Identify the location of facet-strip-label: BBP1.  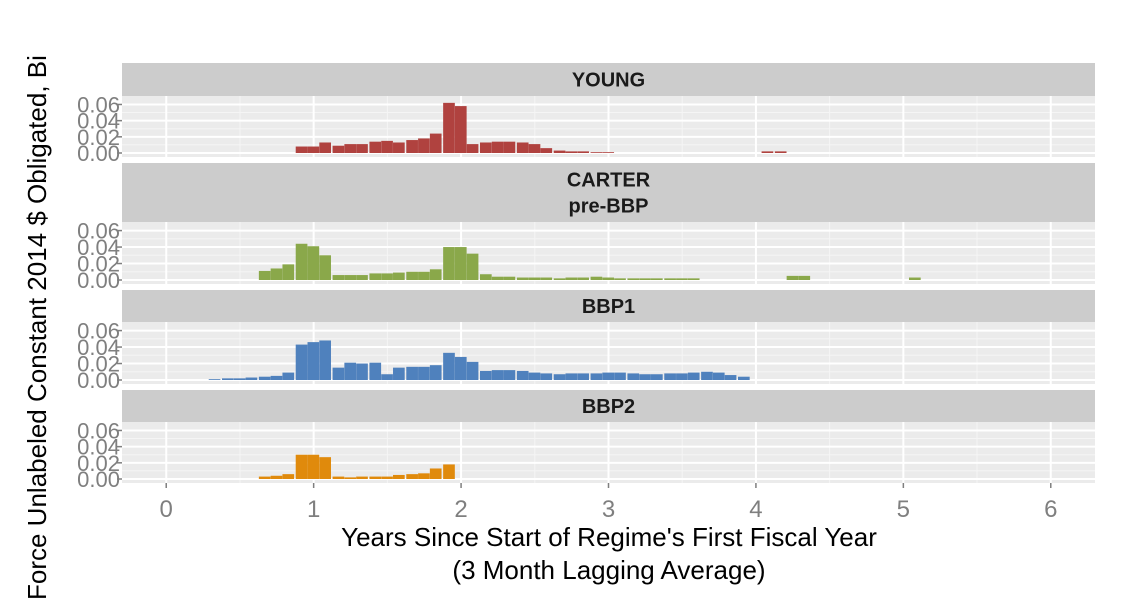
(608, 307).